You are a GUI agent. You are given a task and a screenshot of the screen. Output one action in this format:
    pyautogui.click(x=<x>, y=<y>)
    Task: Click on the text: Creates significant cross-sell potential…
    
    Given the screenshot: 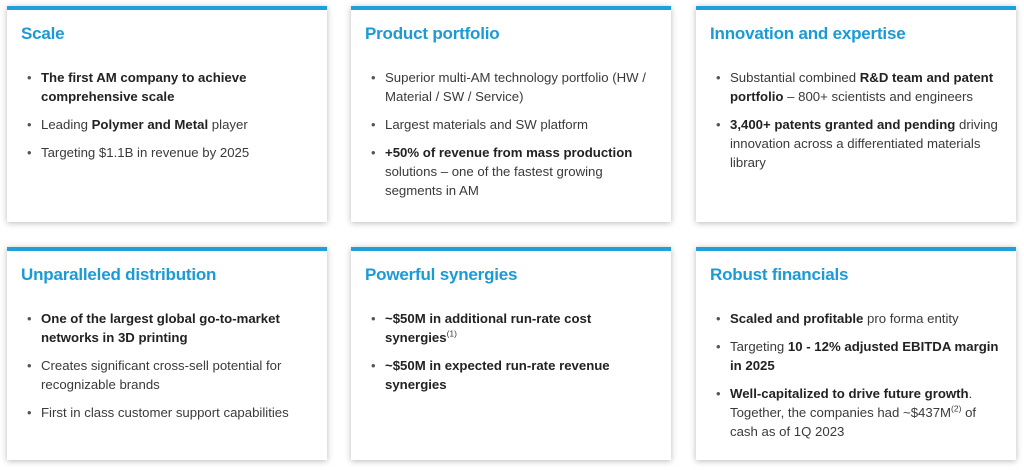 What is the action you would take?
    pyautogui.click(x=161, y=375)
    